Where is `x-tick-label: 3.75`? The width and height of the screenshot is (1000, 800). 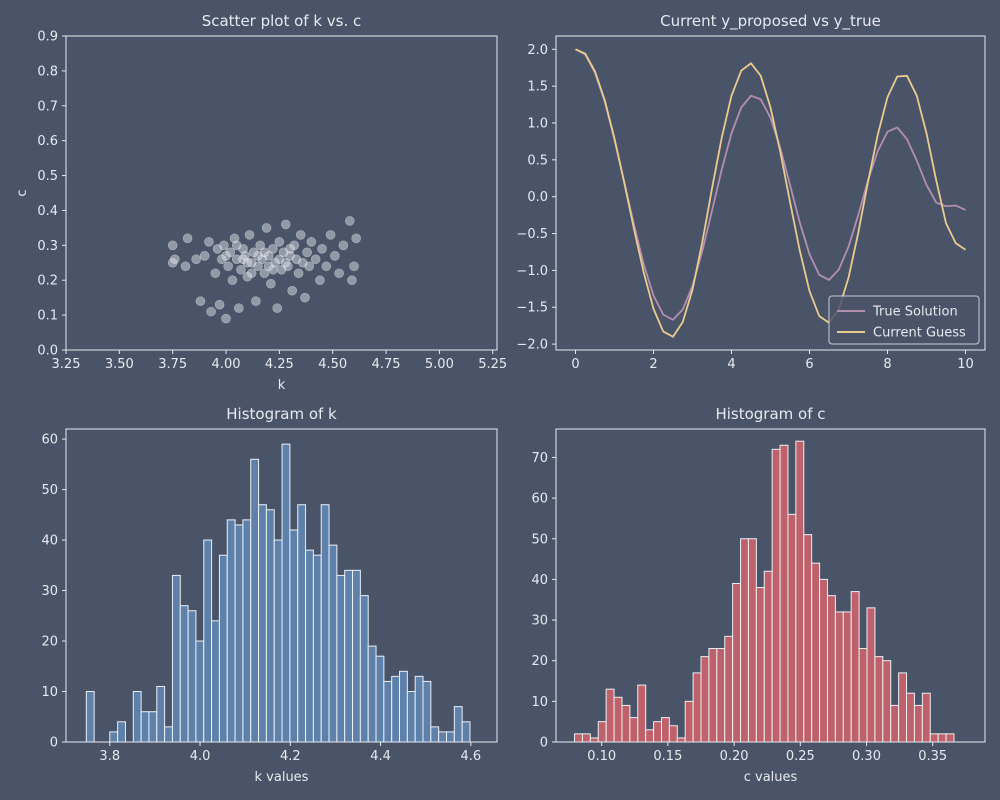
x-tick-label: 3.75 is located at coordinates (172, 364).